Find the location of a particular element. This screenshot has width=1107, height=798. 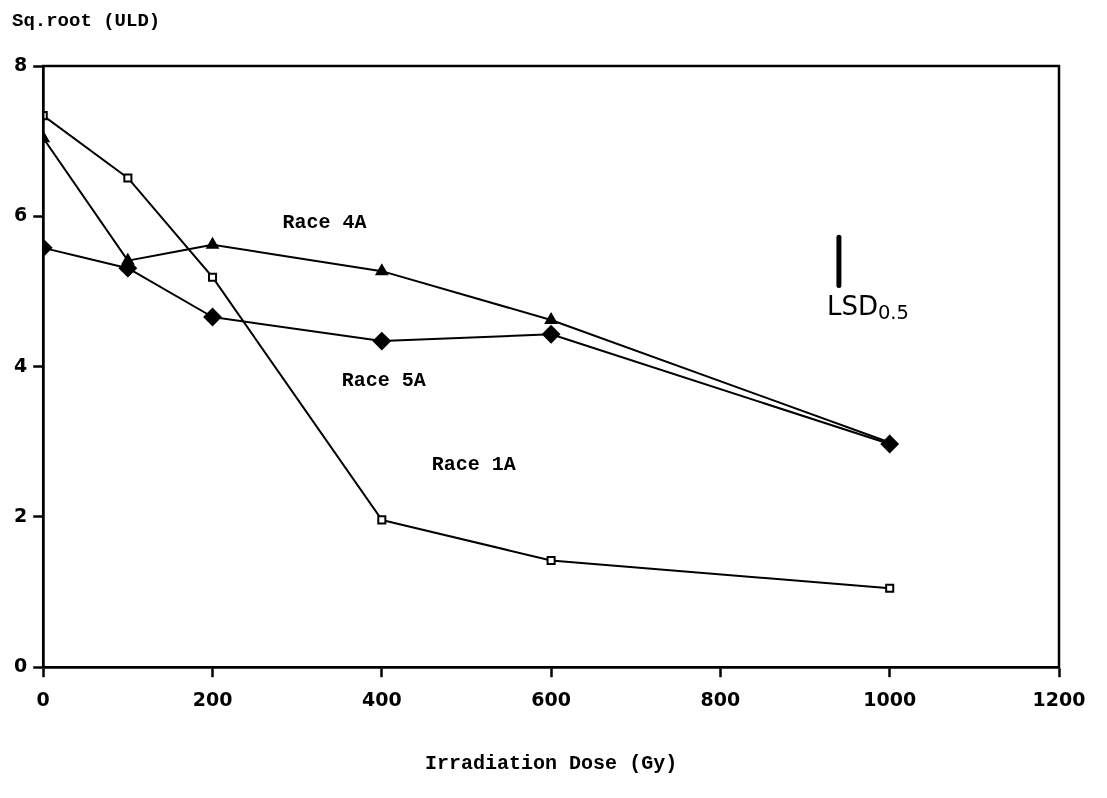

x-tick-label: 800 is located at coordinates (720, 698).